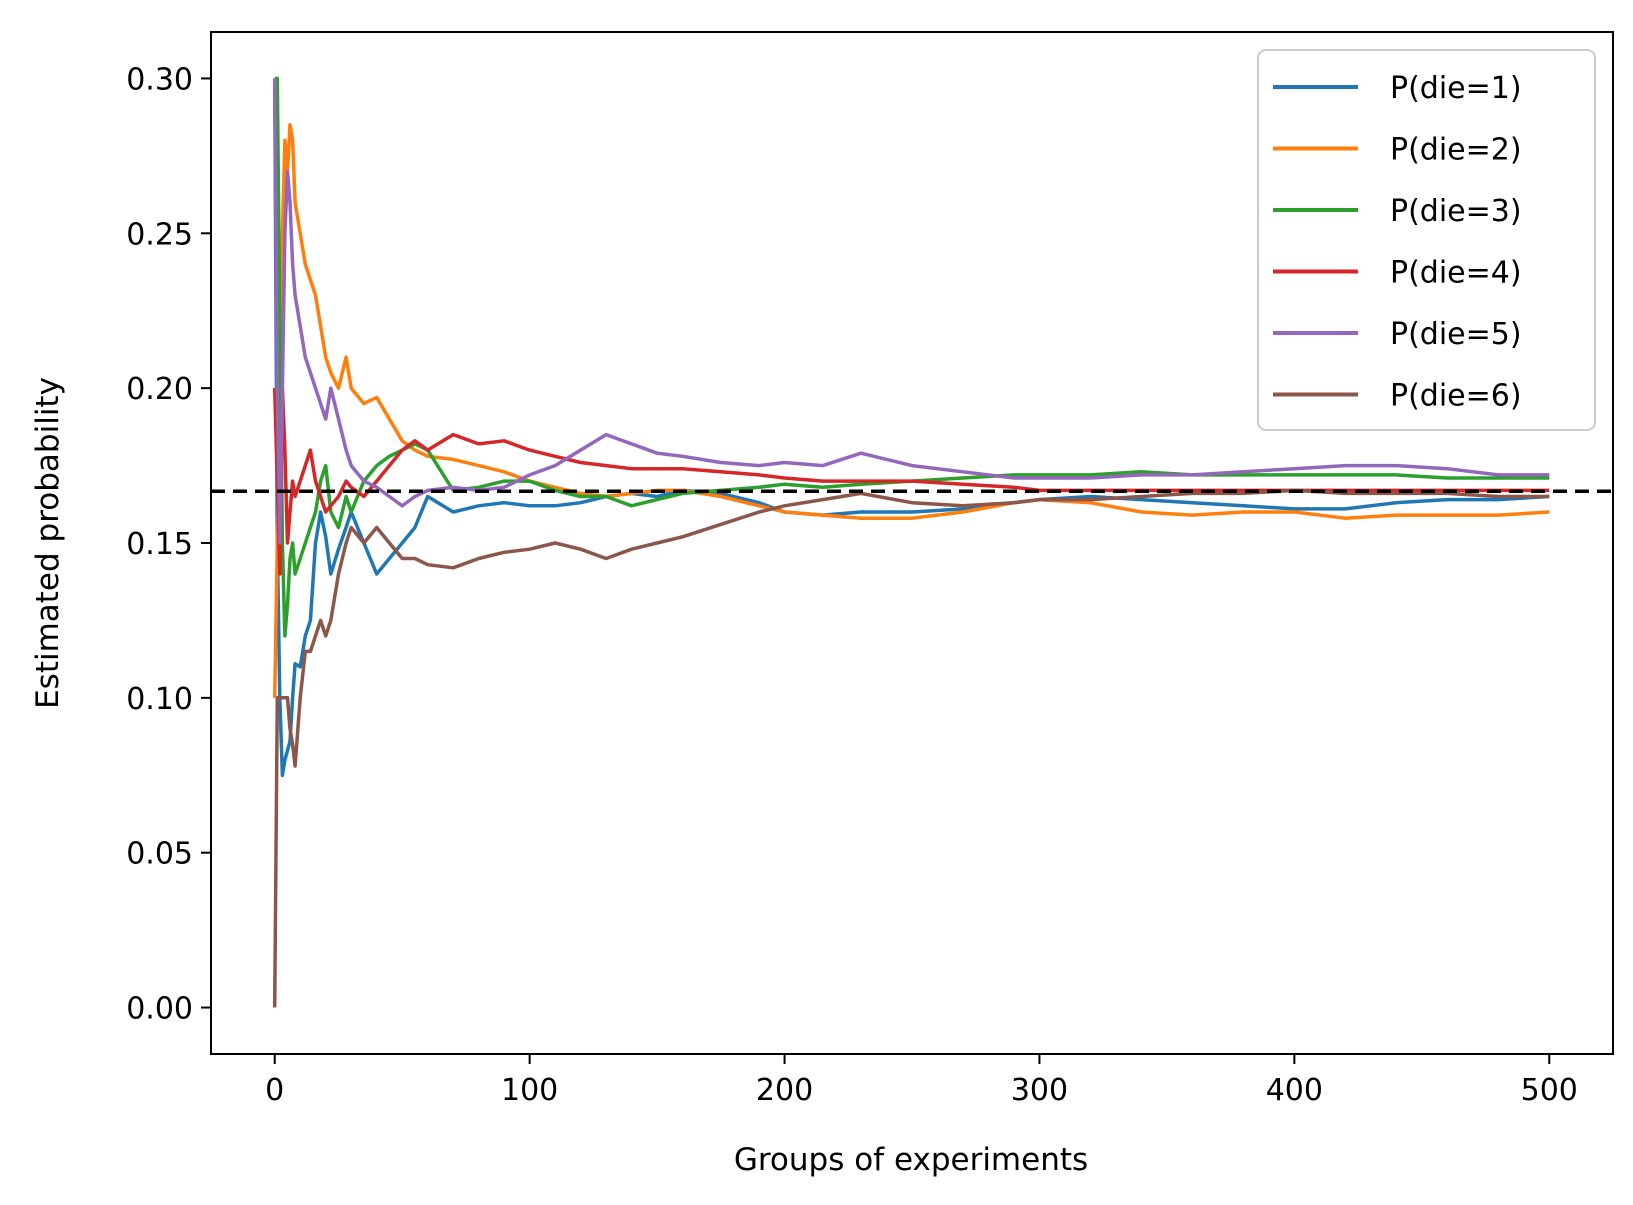 Image resolution: width=1633 pixels, height=1205 pixels. I want to click on x-tick-label: 100, so click(529, 1090).